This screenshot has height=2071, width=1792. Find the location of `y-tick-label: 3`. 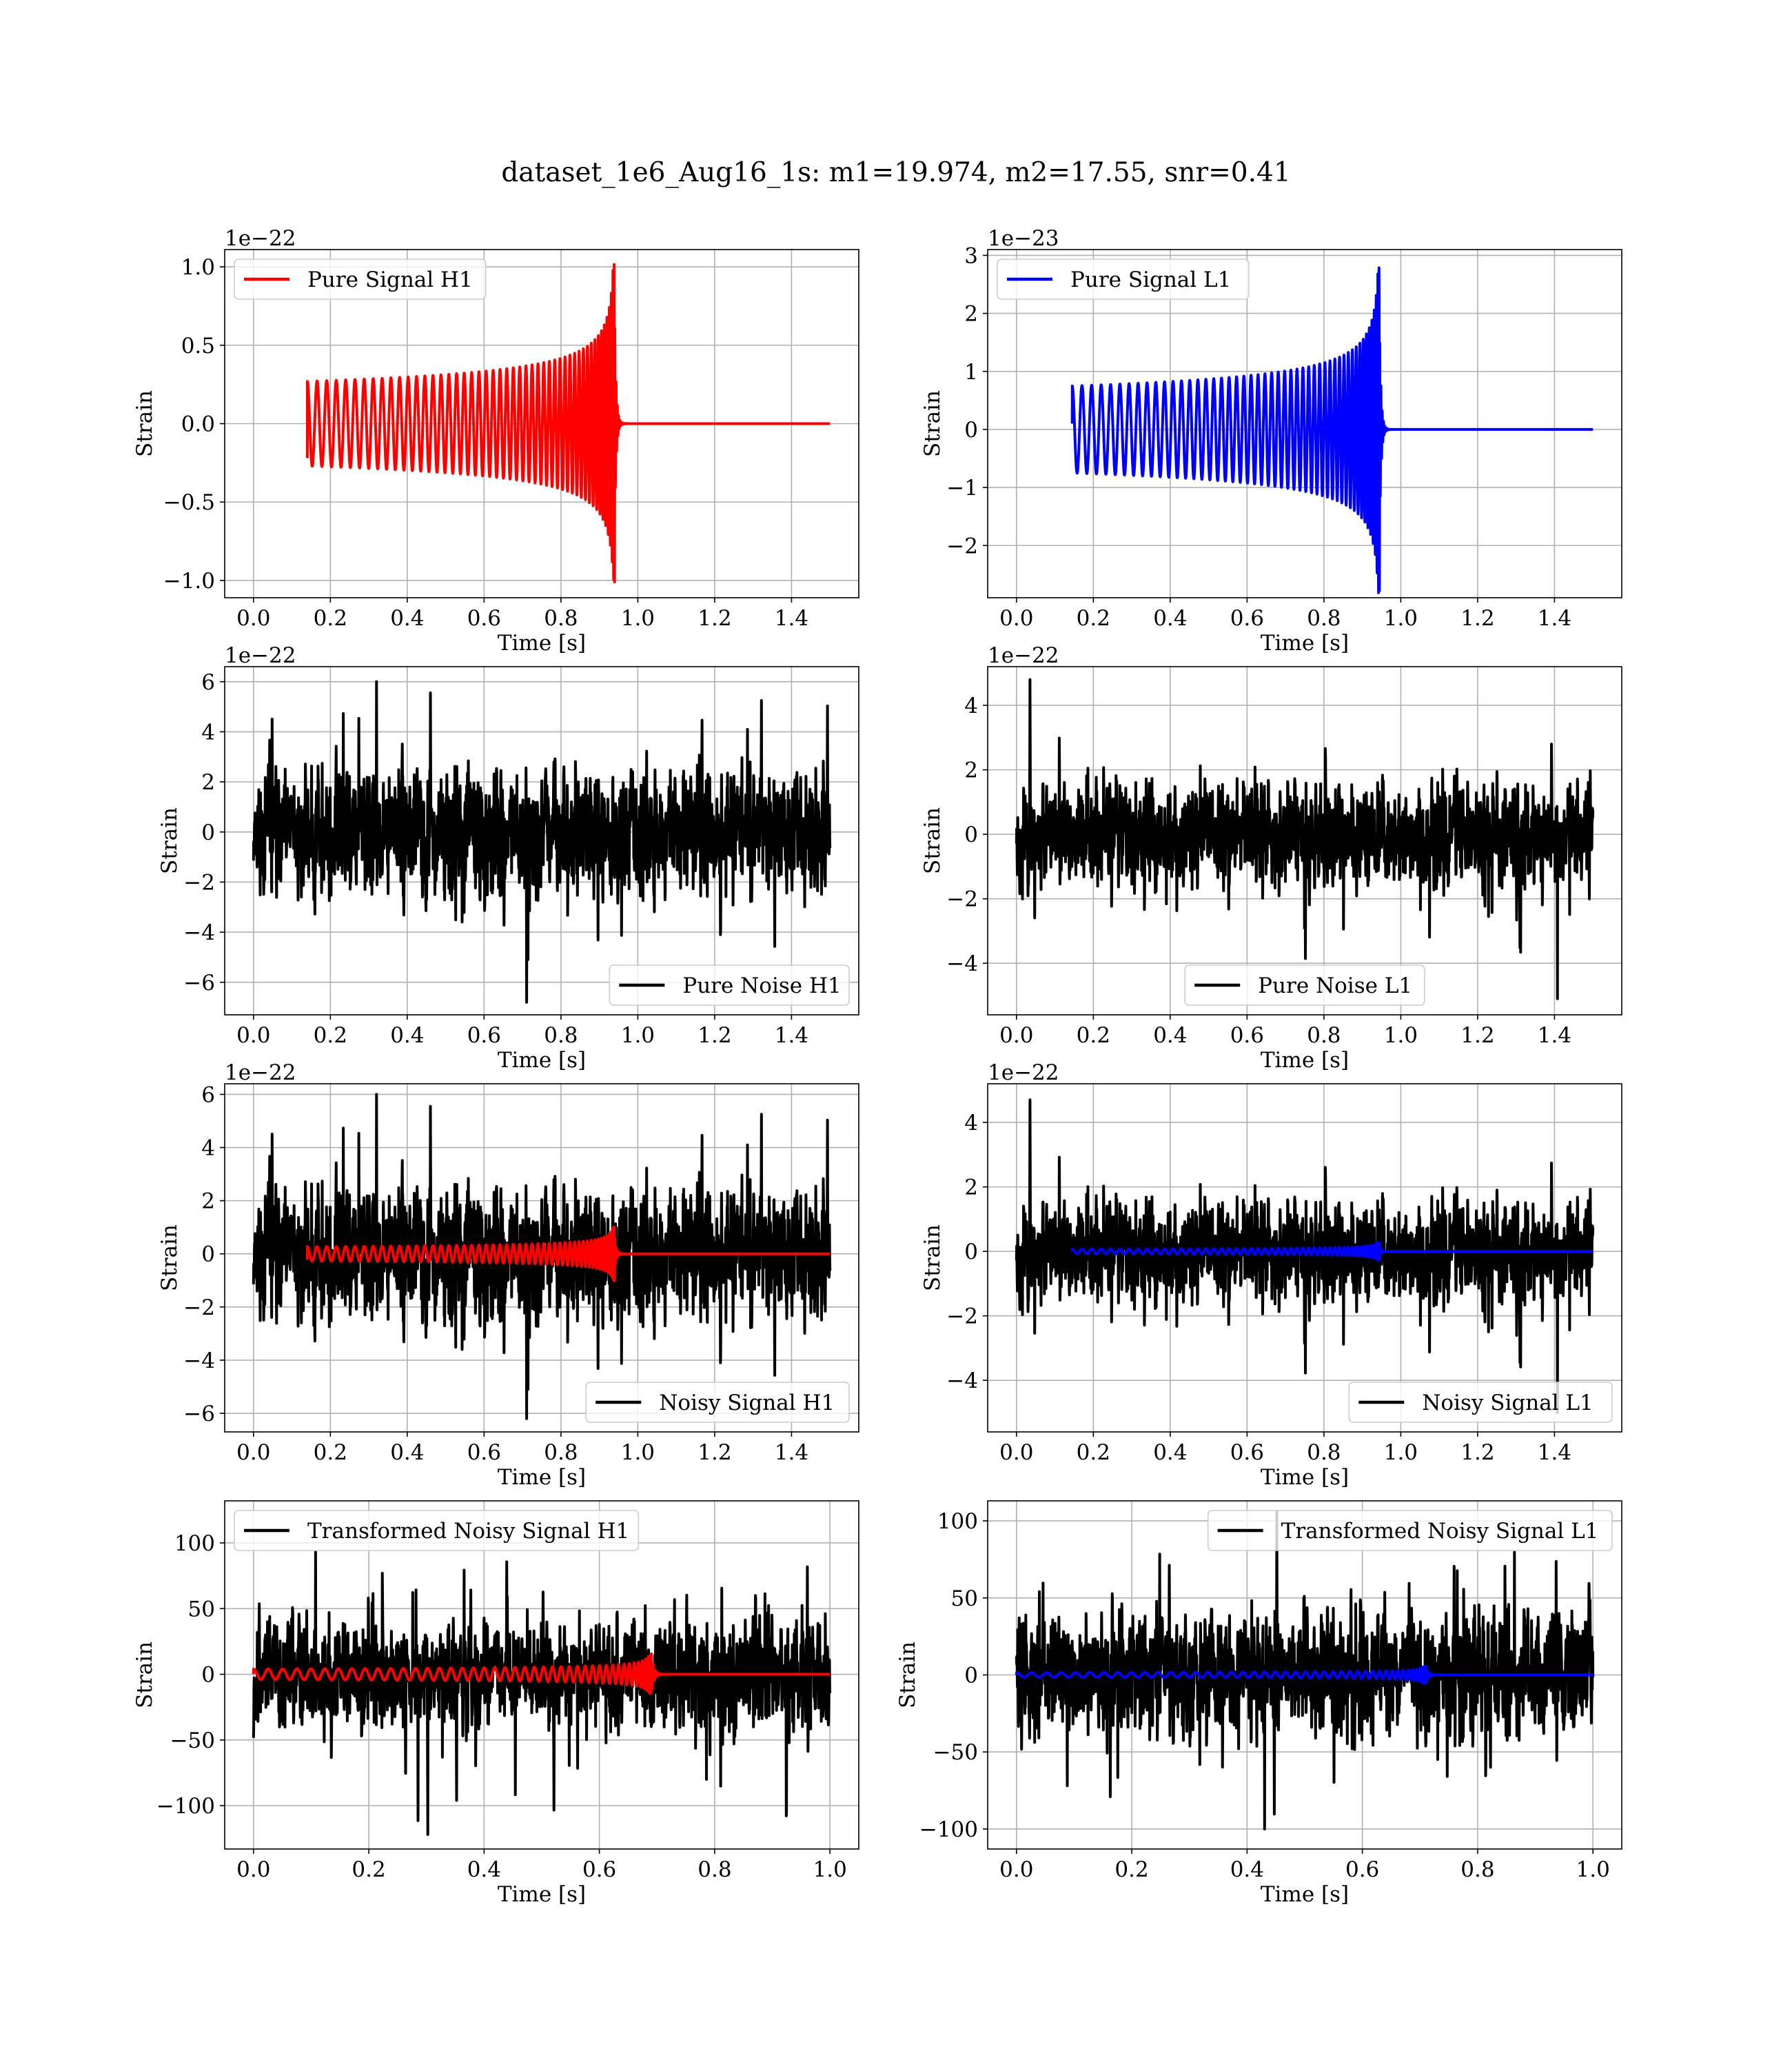

y-tick-label: 3 is located at coordinates (971, 255).